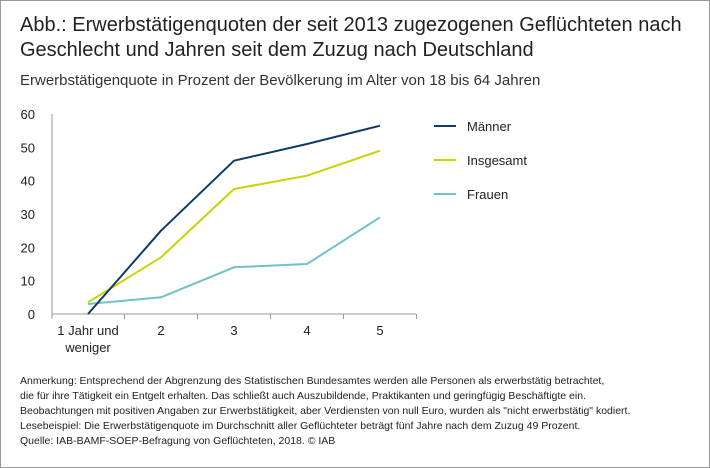 This screenshot has width=710, height=468. I want to click on x-tick-label-2: 2, so click(160, 330).